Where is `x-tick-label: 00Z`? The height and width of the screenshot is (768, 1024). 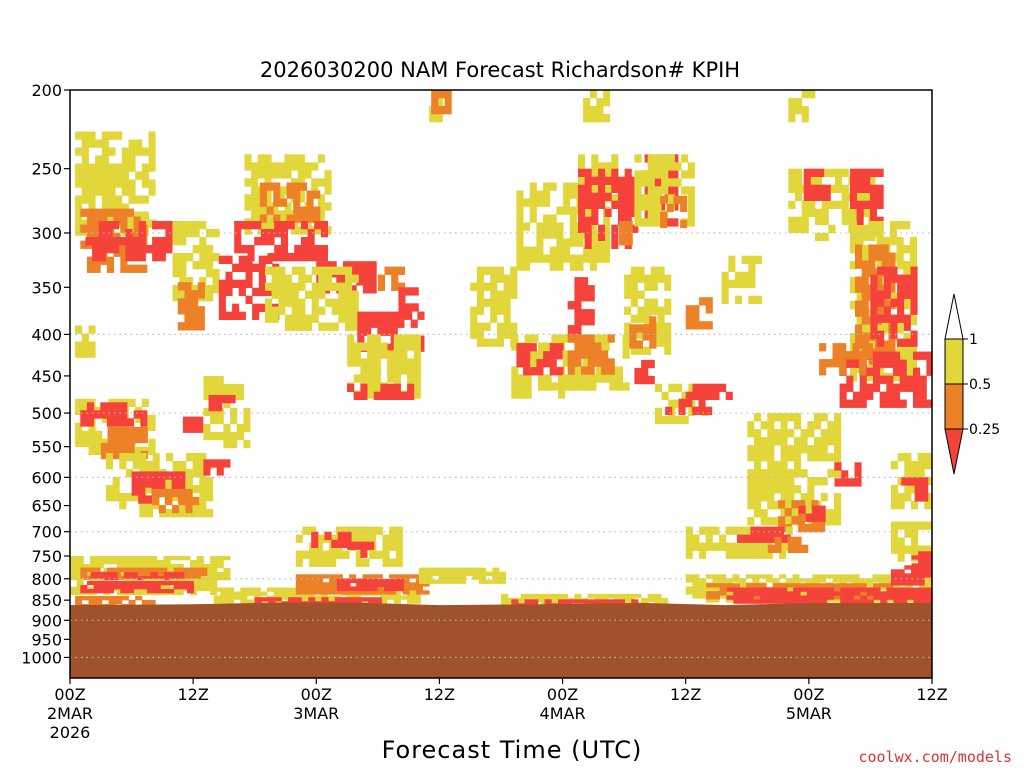
x-tick-label: 00Z is located at coordinates (316, 694).